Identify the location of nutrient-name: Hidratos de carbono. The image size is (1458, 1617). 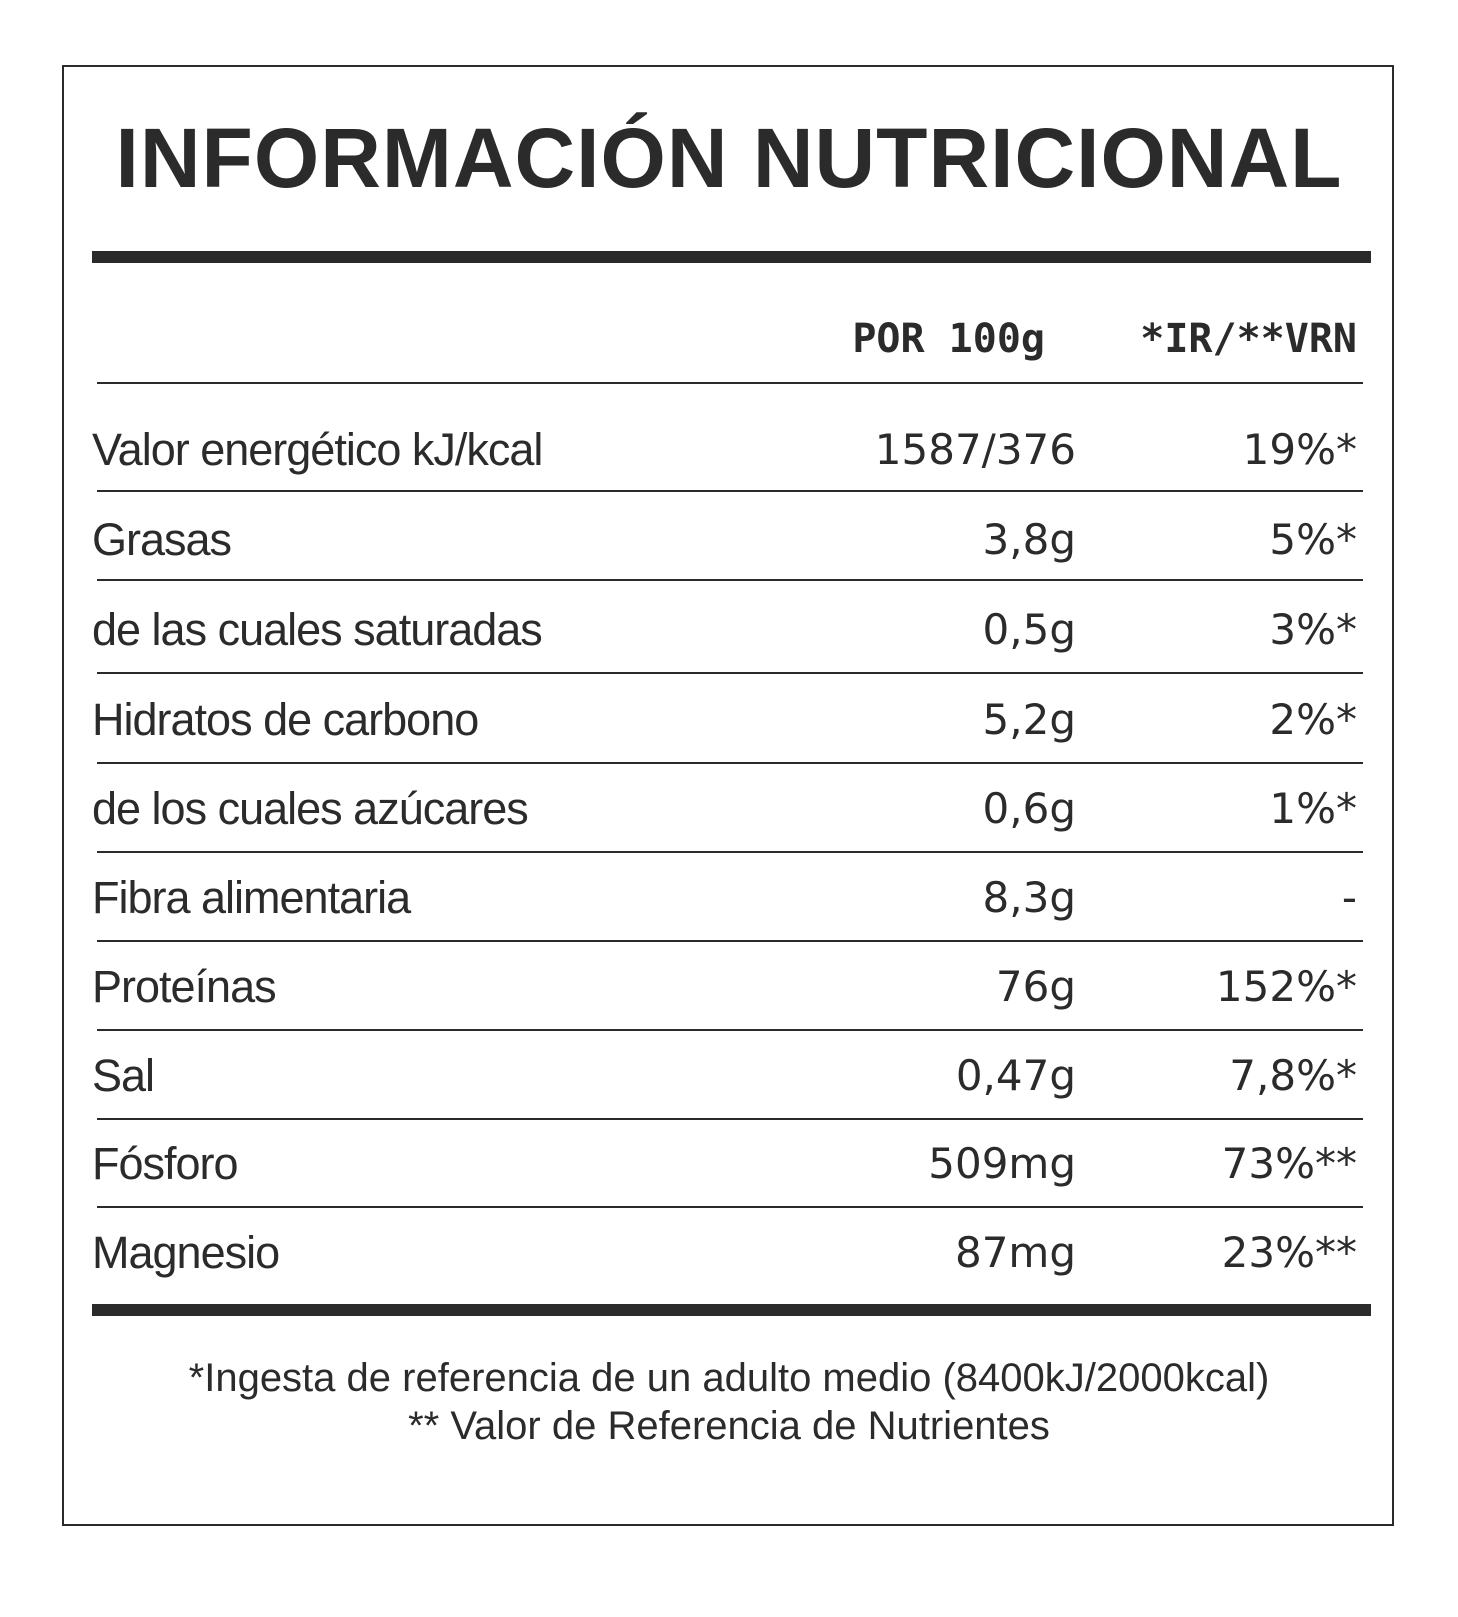
(285, 719).